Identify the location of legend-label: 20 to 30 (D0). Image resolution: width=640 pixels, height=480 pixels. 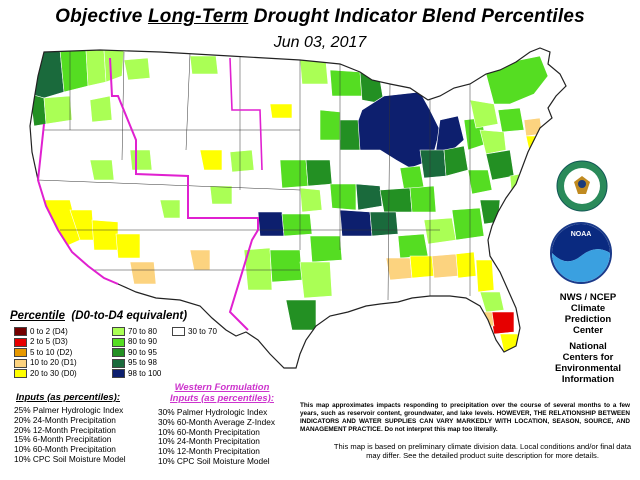
(53, 373).